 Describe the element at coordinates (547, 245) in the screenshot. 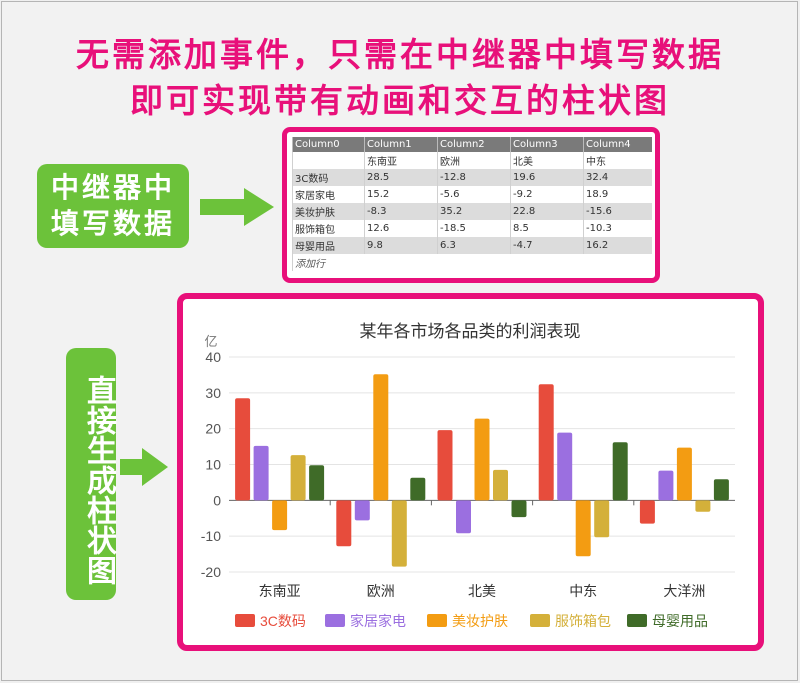

I see `table-cell: -4.7` at that location.